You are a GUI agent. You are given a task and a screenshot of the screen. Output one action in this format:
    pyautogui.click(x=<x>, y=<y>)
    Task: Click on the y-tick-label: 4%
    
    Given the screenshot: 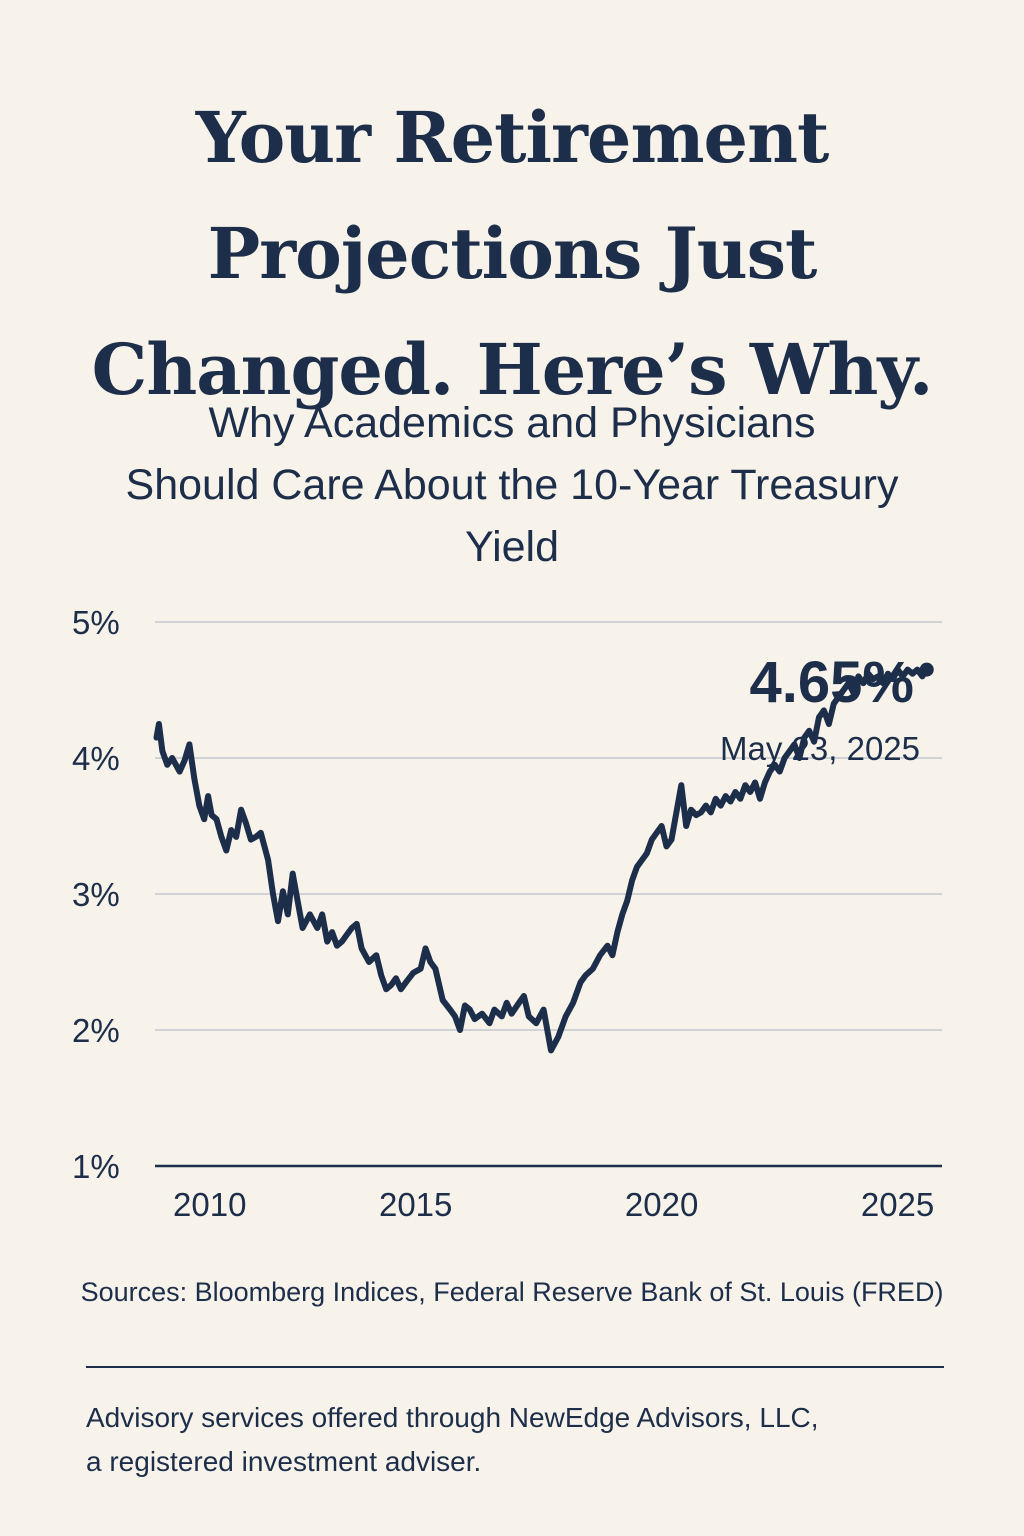 What is the action you would take?
    pyautogui.click(x=96, y=758)
    